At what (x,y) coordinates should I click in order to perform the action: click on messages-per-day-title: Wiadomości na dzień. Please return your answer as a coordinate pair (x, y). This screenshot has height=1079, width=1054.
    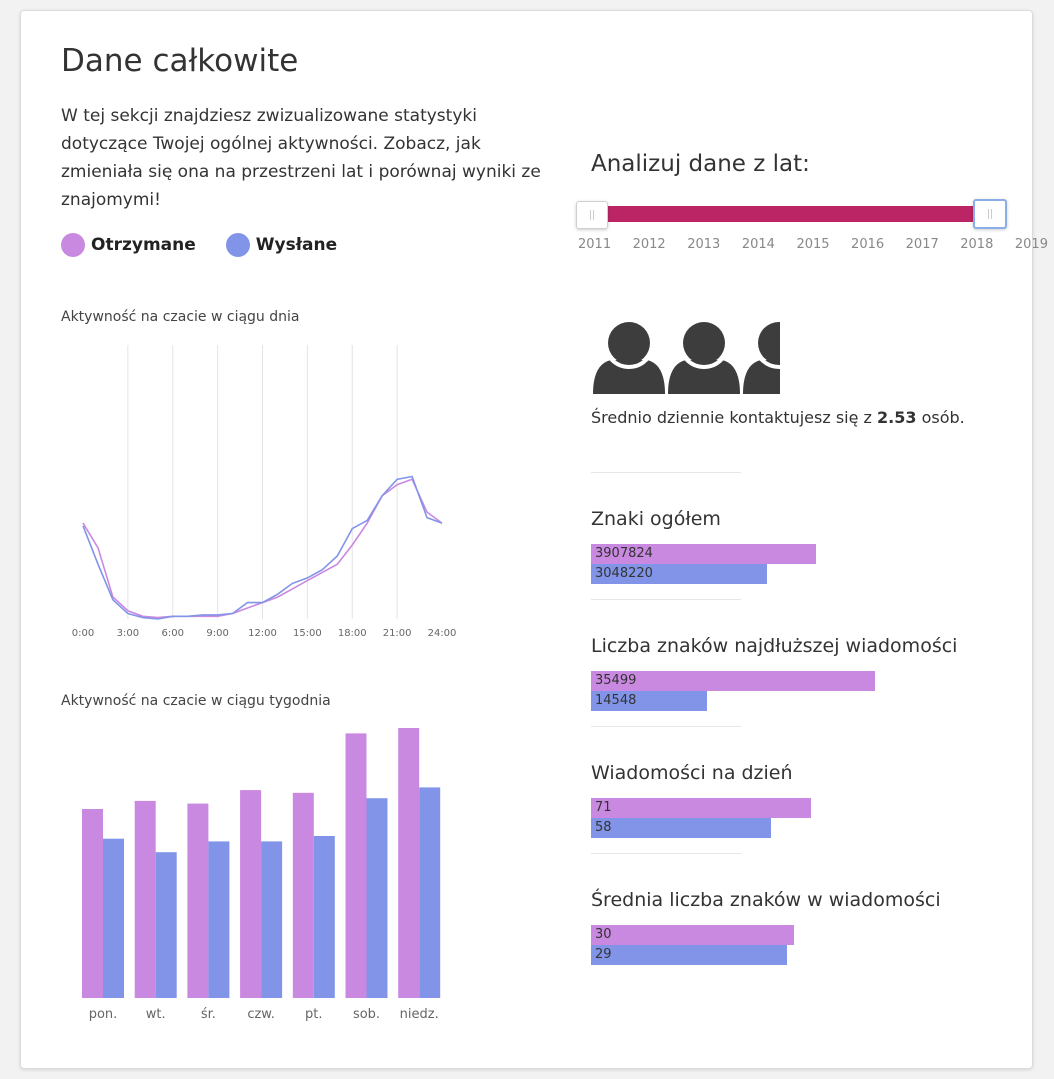
    Looking at the image, I should click on (692, 773).